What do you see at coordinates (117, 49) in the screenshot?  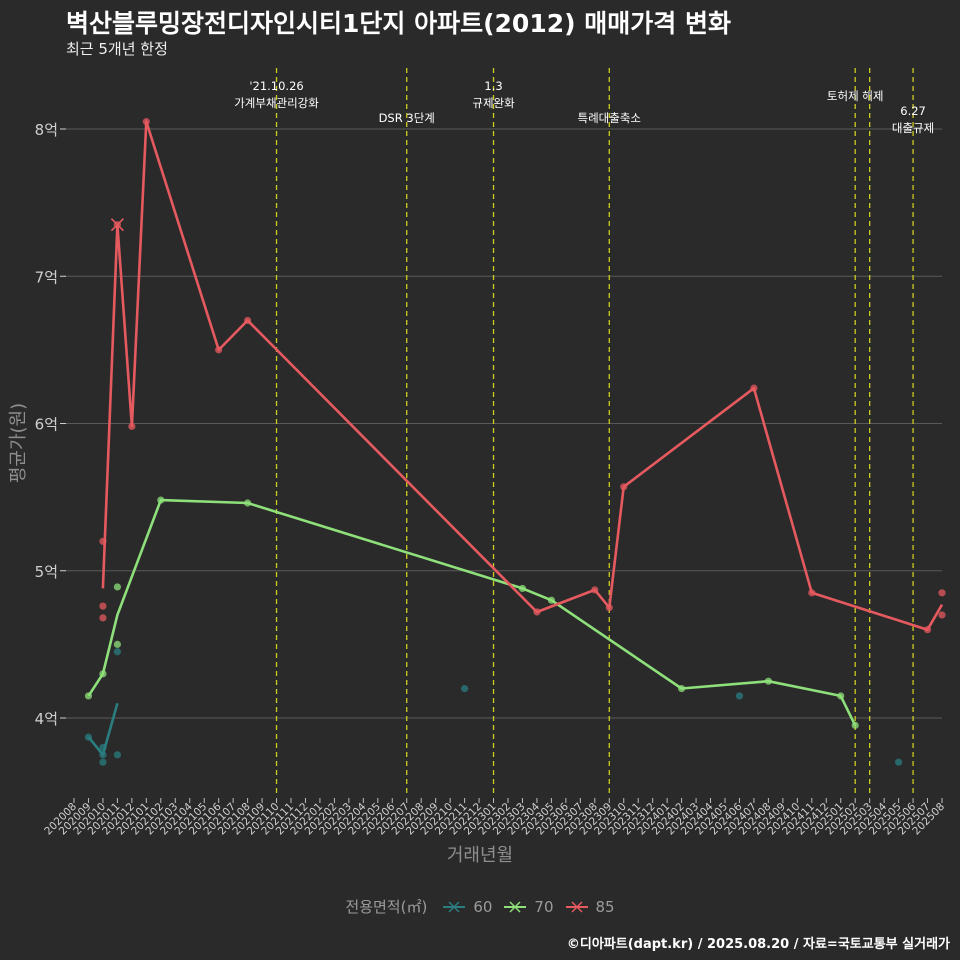 I see `chart-subtitle: 최근 5개년 한정` at bounding box center [117, 49].